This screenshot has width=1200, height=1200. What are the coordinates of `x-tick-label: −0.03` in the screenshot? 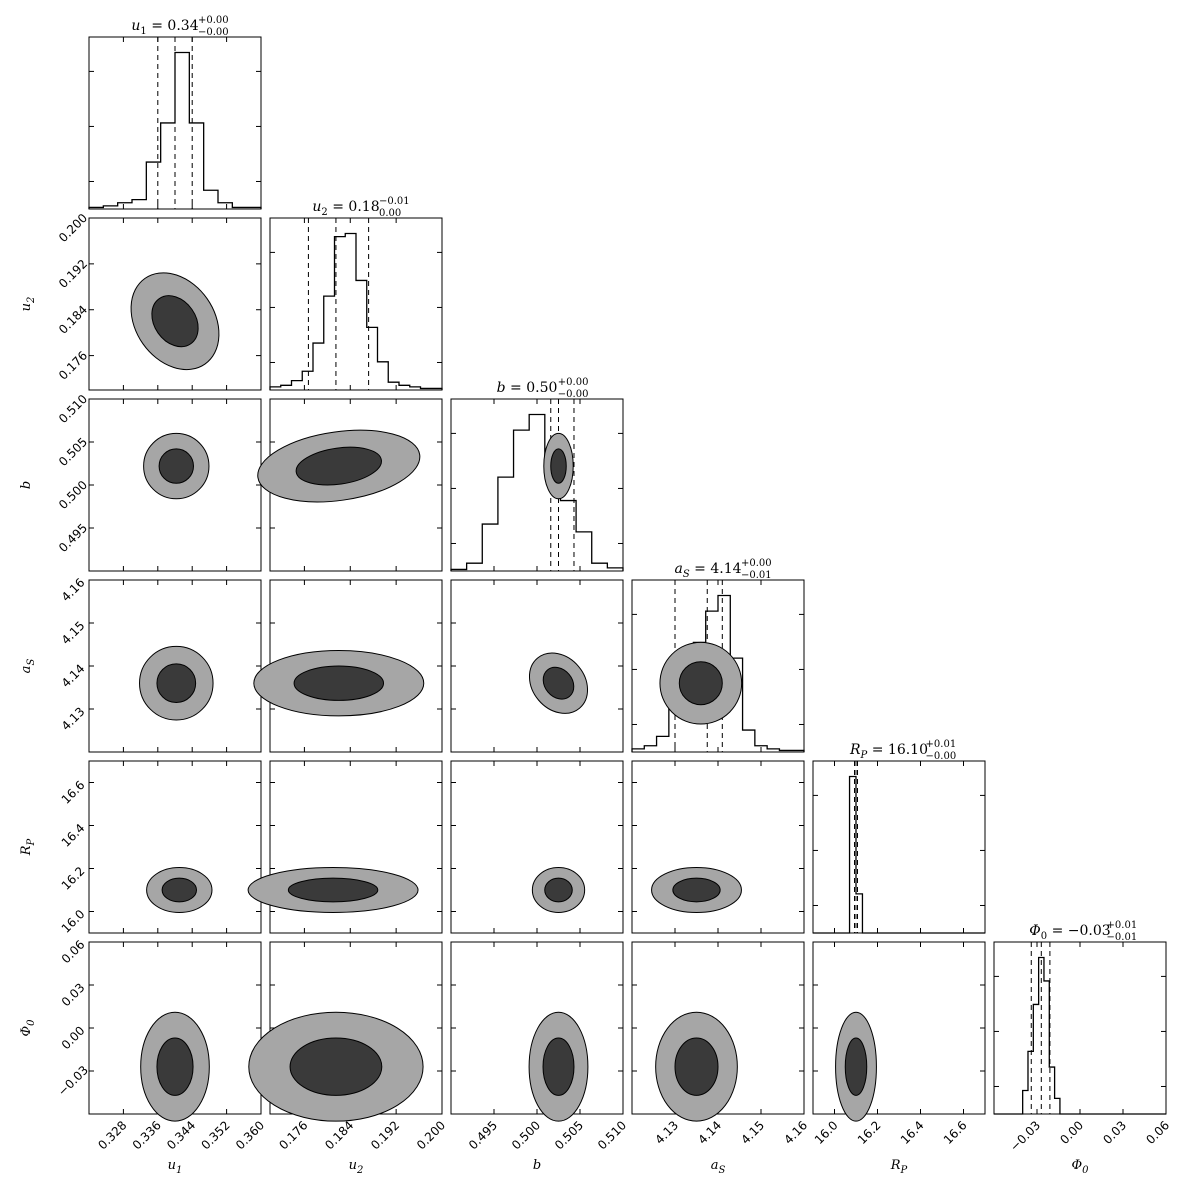 It's located at (1025, 1136).